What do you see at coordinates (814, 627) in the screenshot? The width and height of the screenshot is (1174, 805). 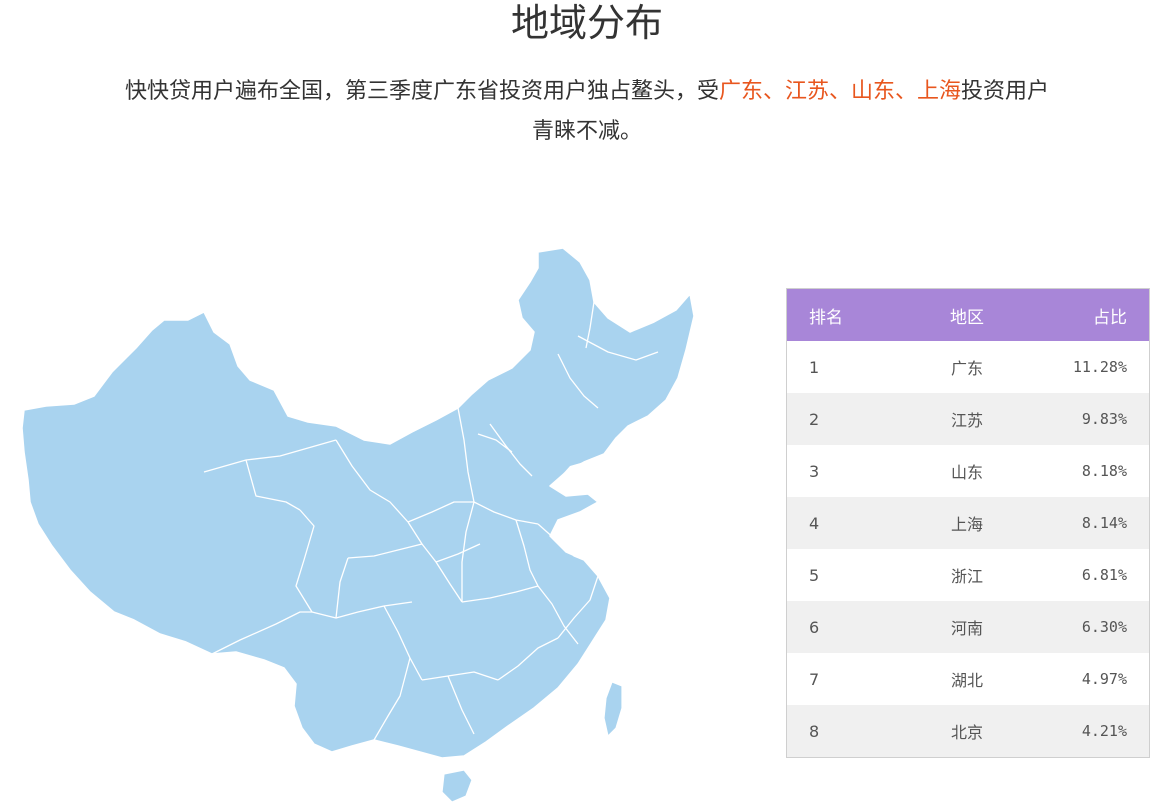 I see `cell-rank: 6` at bounding box center [814, 627].